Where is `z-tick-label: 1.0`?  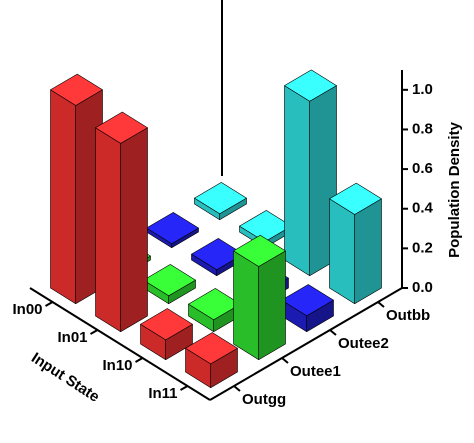
z-tick-label: 1.0 is located at coordinates (422, 89).